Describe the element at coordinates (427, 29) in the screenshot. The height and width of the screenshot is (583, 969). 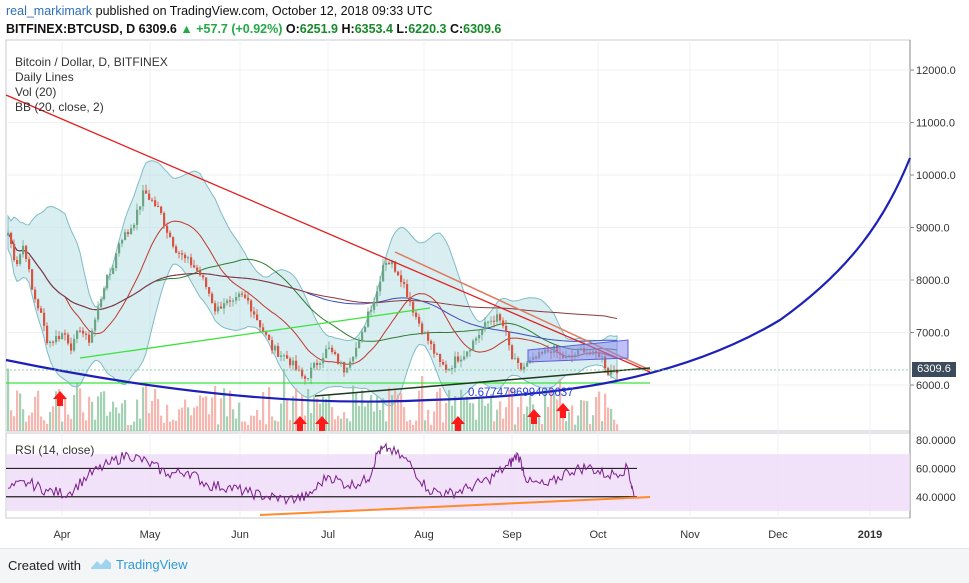
I see `low-value: 6220.3` at that location.